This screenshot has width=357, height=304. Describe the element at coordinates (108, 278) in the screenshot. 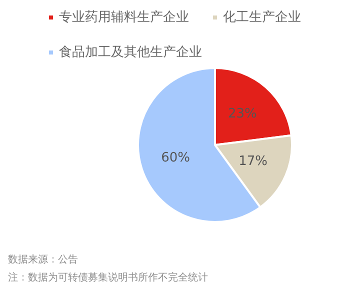

I see `text: 注：数据为可转债募集说明书所作不完全统计` at that location.